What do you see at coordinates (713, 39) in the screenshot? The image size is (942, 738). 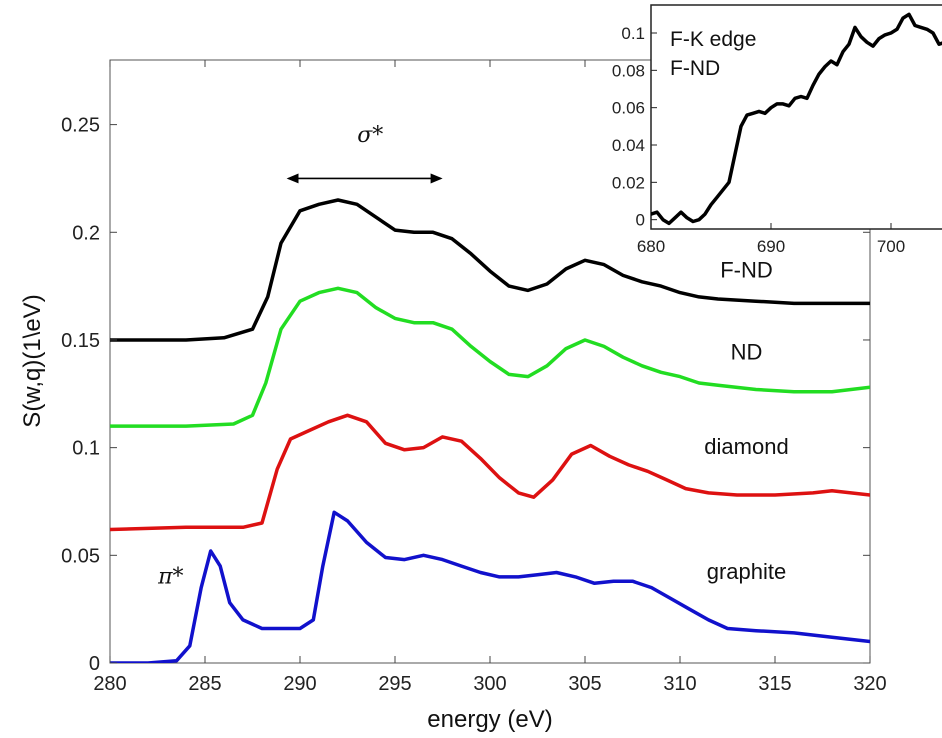 I see `inset-text-line-1: F-K edge` at bounding box center [713, 39].